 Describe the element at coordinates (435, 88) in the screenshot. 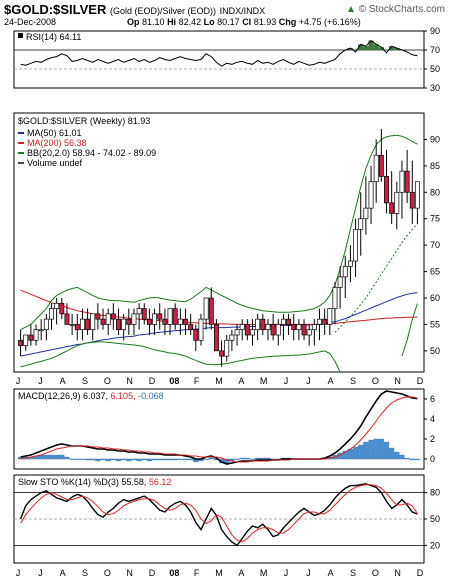

I see `rsi-tick-label: 30` at that location.